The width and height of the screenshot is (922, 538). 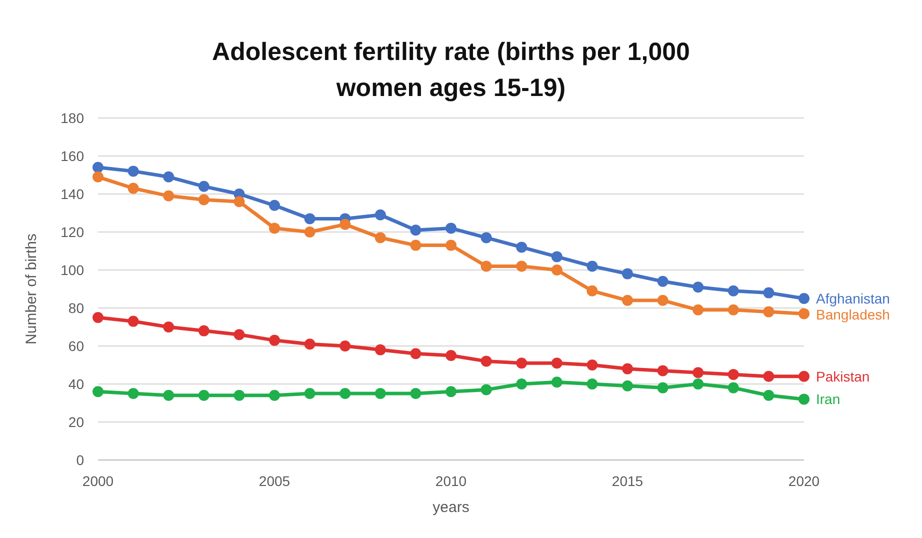 I want to click on x-tick-label: 2010, so click(x=451, y=481).